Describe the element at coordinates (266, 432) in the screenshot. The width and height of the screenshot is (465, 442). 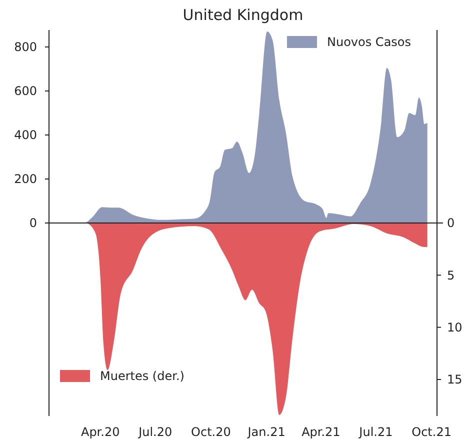
I see `x-tick-label: Jan.21` at that location.